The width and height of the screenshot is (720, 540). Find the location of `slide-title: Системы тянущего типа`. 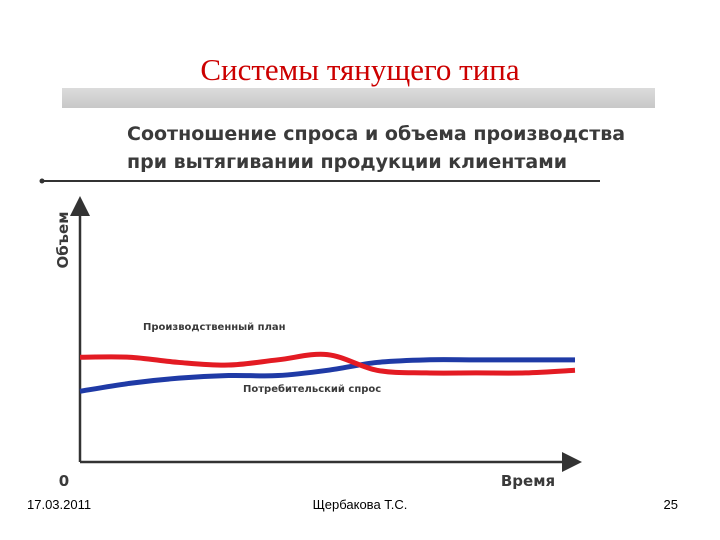

slide-title: Системы тянущего типа is located at coordinates (360, 69).